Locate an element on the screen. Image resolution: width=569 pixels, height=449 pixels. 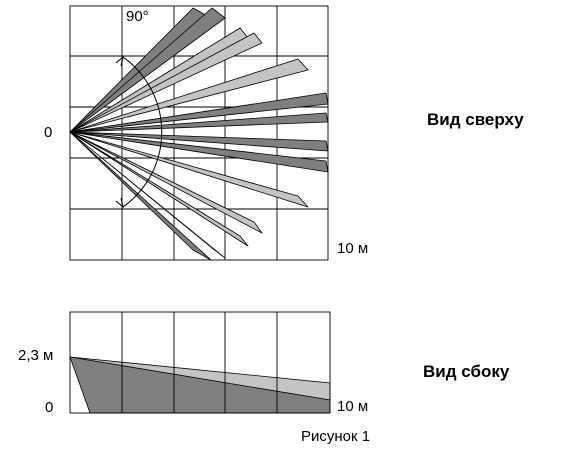
side-view-grid is located at coordinates (200, 362).